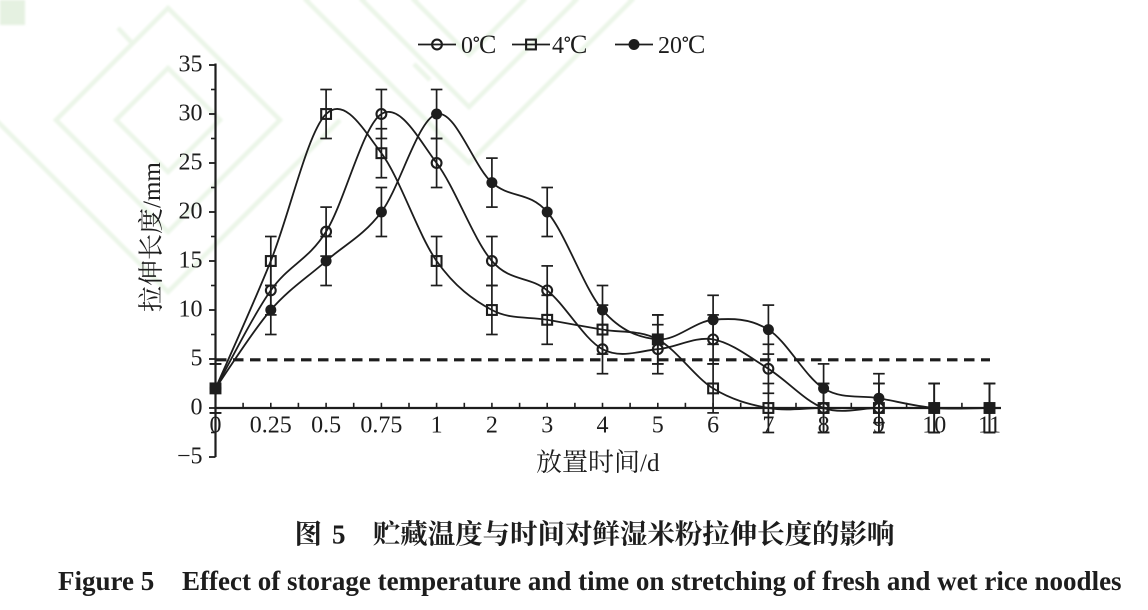 The width and height of the screenshot is (1148, 610). What do you see at coordinates (190, 457) in the screenshot?
I see `svg-text: −5` at bounding box center [190, 457].